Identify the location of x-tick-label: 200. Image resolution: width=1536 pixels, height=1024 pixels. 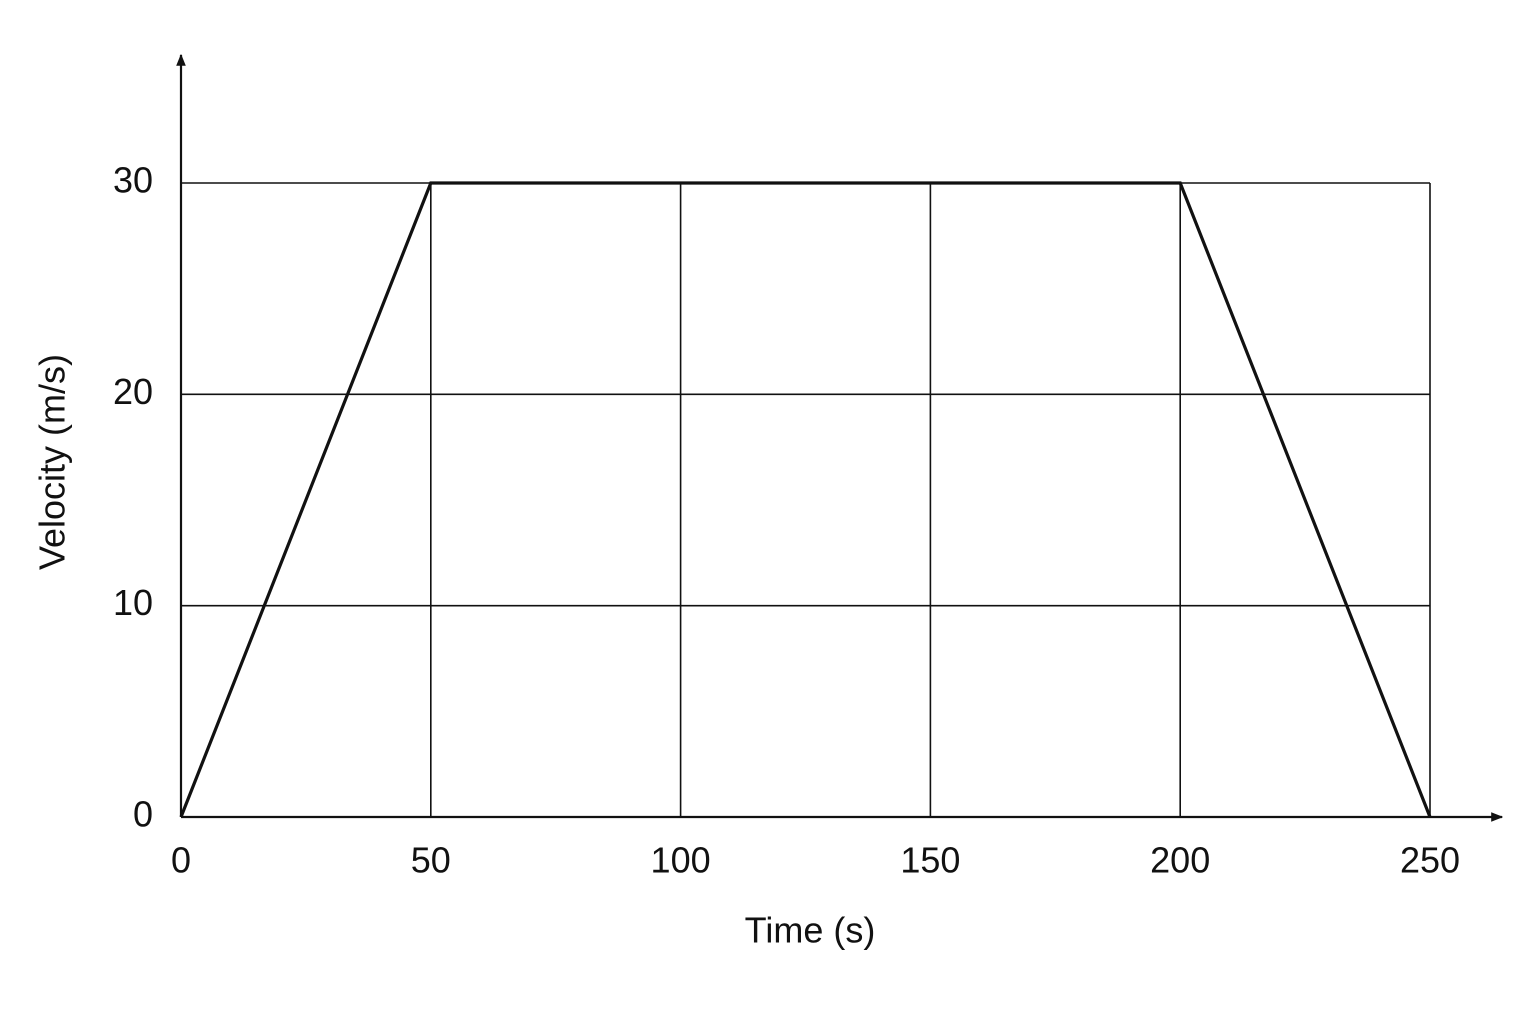
(1180, 860).